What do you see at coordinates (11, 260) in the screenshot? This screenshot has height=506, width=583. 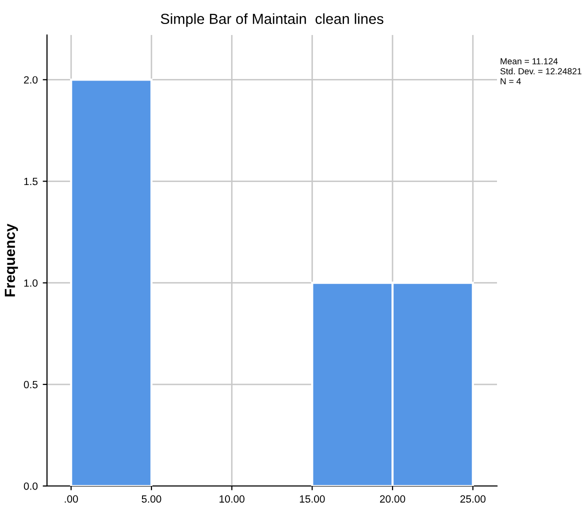 I see `y-axis-title: Frequency` at bounding box center [11, 260].